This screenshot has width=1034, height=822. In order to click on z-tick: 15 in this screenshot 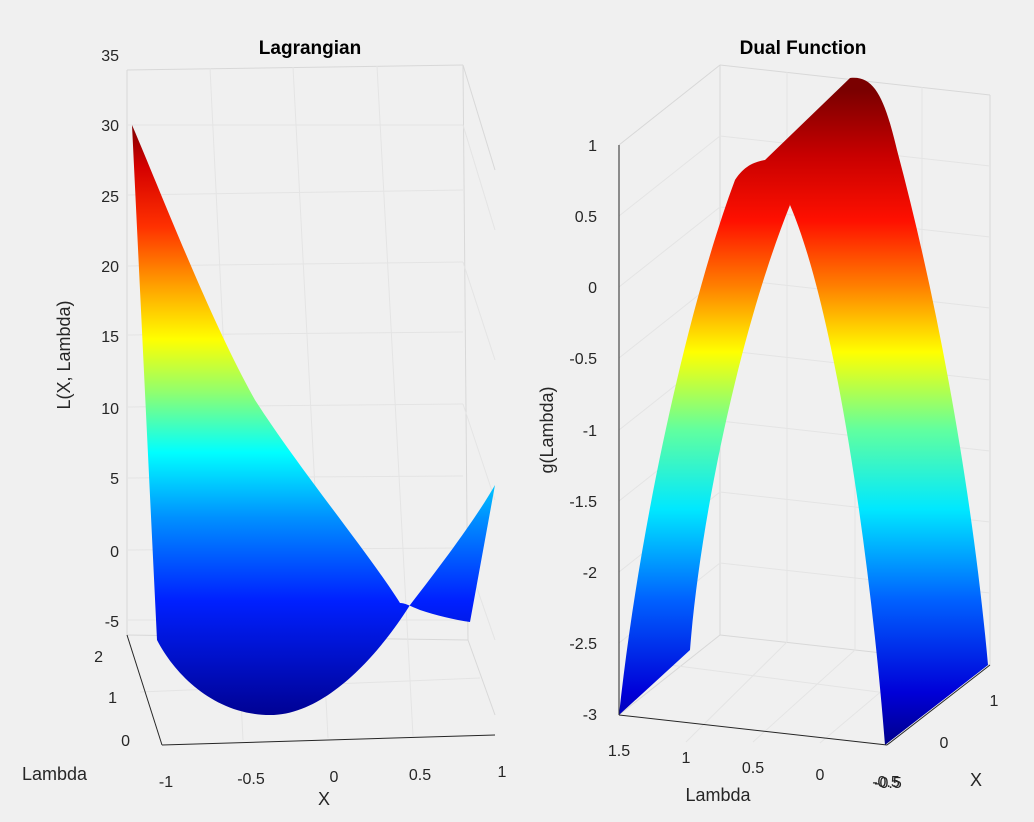, I will do `click(110, 337)`.